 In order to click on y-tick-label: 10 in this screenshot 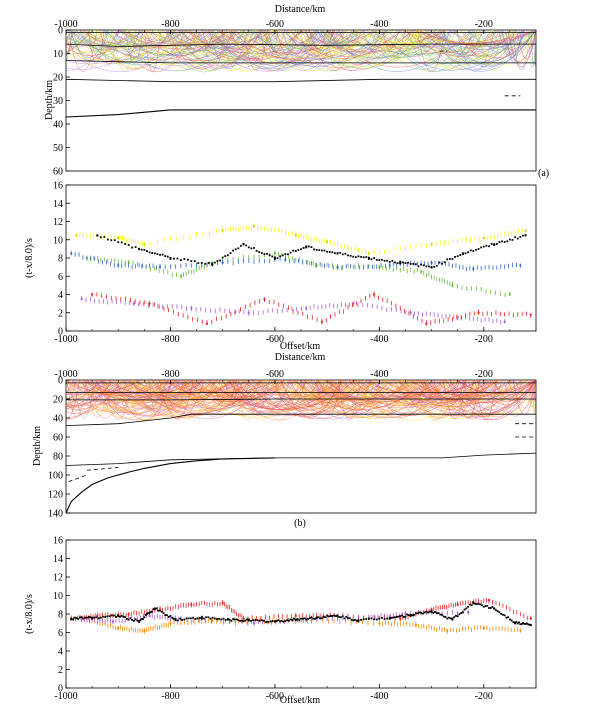, I will do `click(58, 596)`.